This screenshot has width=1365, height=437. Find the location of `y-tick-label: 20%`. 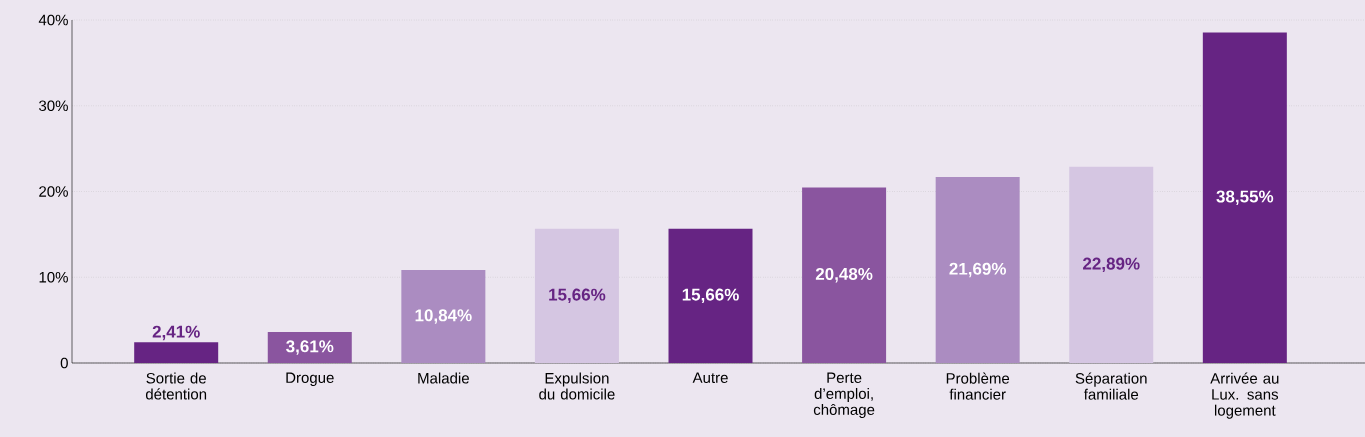

y-tick-label: 20% is located at coordinates (53, 191).